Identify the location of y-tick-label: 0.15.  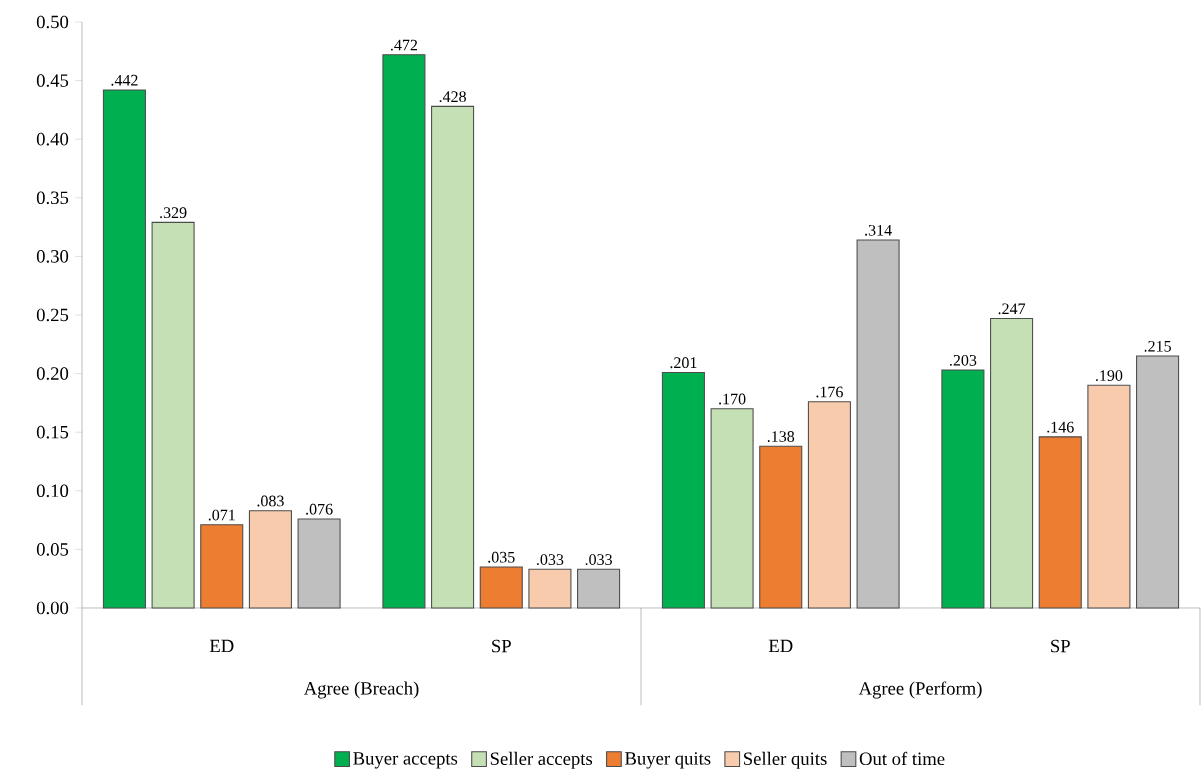
(52, 432).